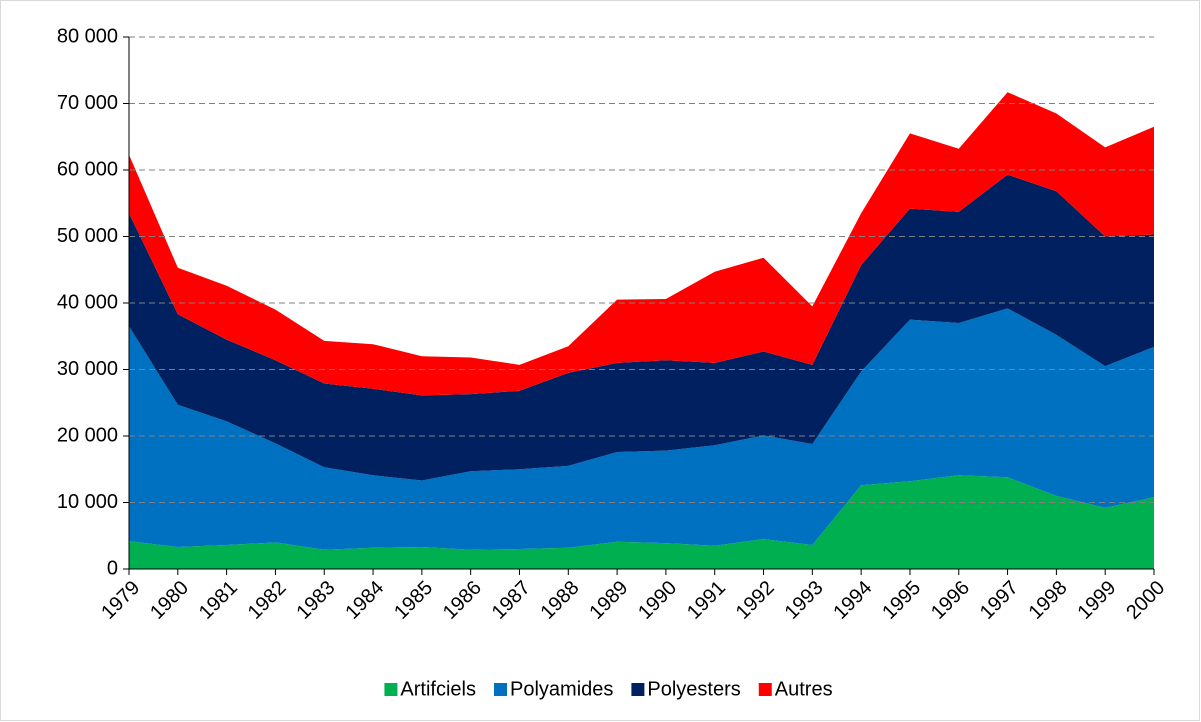 This screenshot has width=1201, height=722. Describe the element at coordinates (641, 522) in the screenshot. I see `area` at that location.